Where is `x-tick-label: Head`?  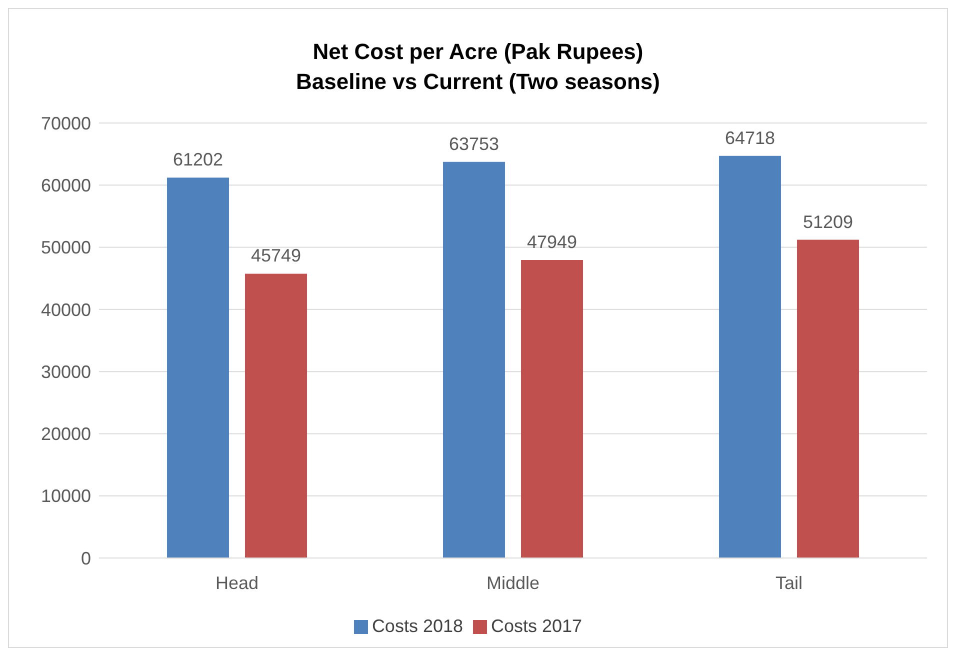 x-tick-label: Head is located at coordinates (237, 582).